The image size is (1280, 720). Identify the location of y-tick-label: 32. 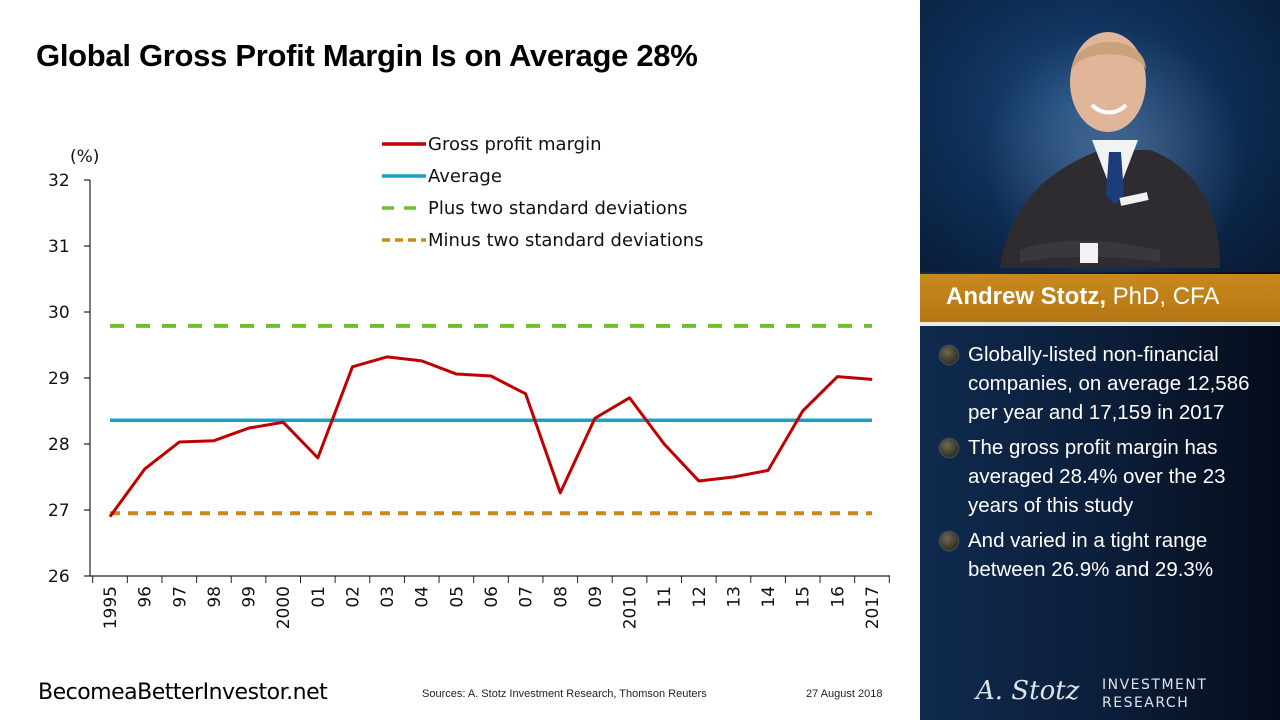
(59, 181).